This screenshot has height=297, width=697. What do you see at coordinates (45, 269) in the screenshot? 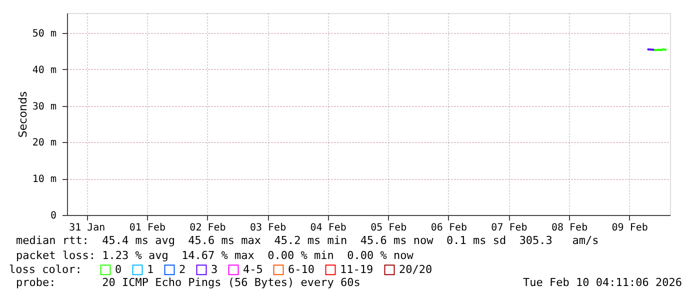
I see `legend-title: loss color:` at bounding box center [45, 269].